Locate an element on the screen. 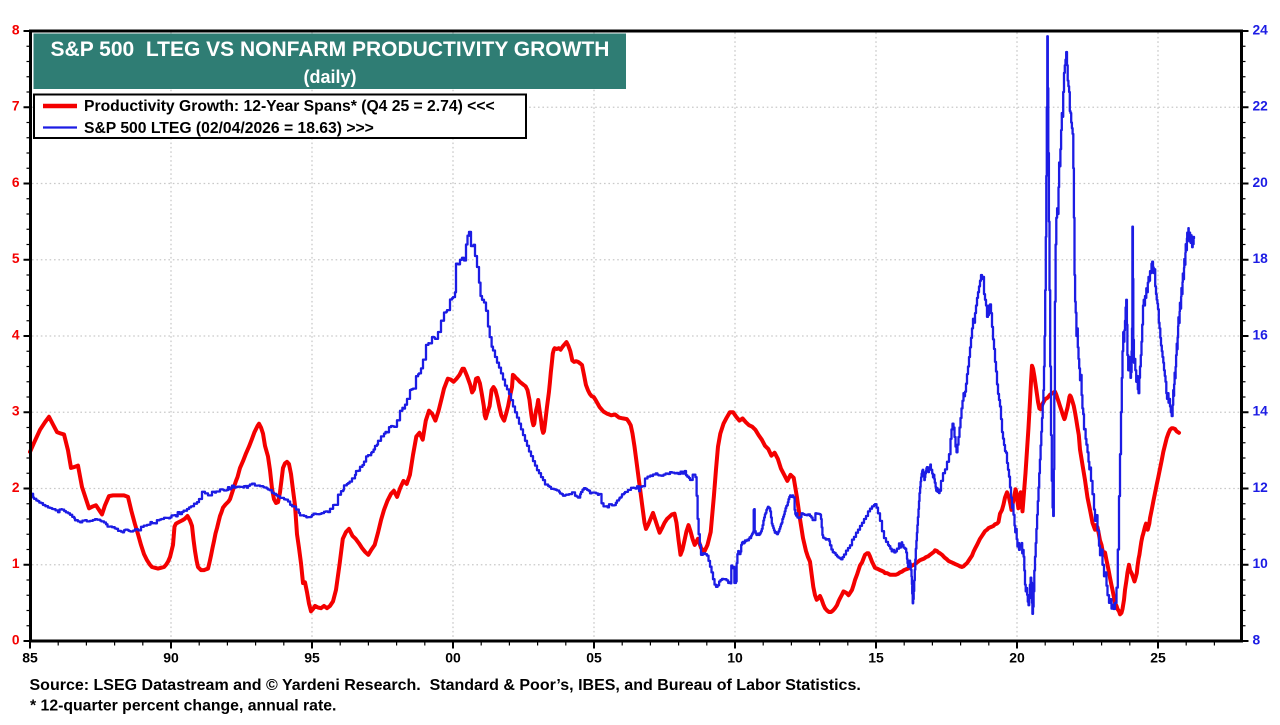 The width and height of the screenshot is (1280, 725). svg-text: 95 is located at coordinates (312, 658).